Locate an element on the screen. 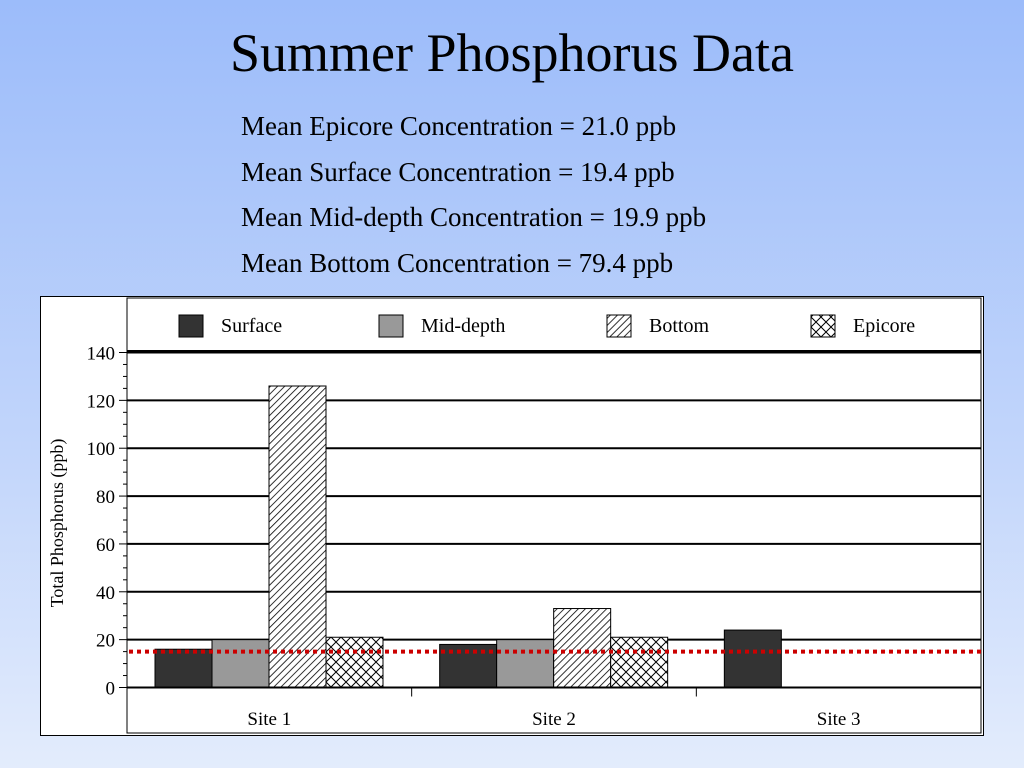 This screenshot has width=1024, height=768. legend-swatch-epicore is located at coordinates (823, 326).